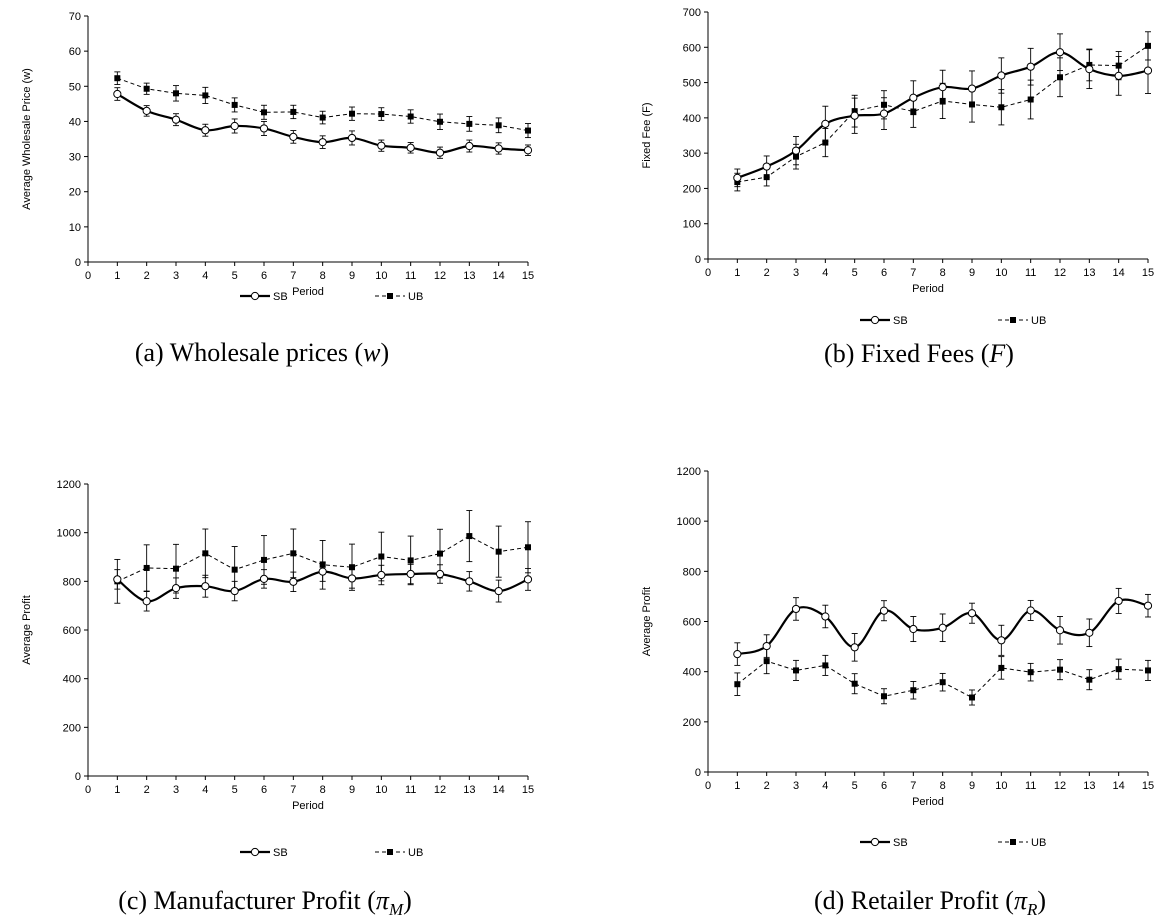 Image resolution: width=1162 pixels, height=921 pixels. I want to click on x-tick-label: 7, so click(913, 273).